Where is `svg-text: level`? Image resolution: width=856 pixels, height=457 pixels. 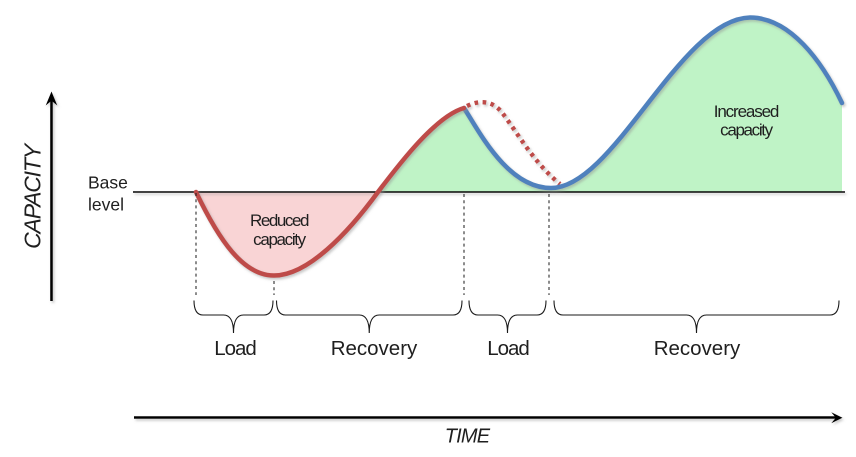
svg-text: level is located at coordinates (106, 205).